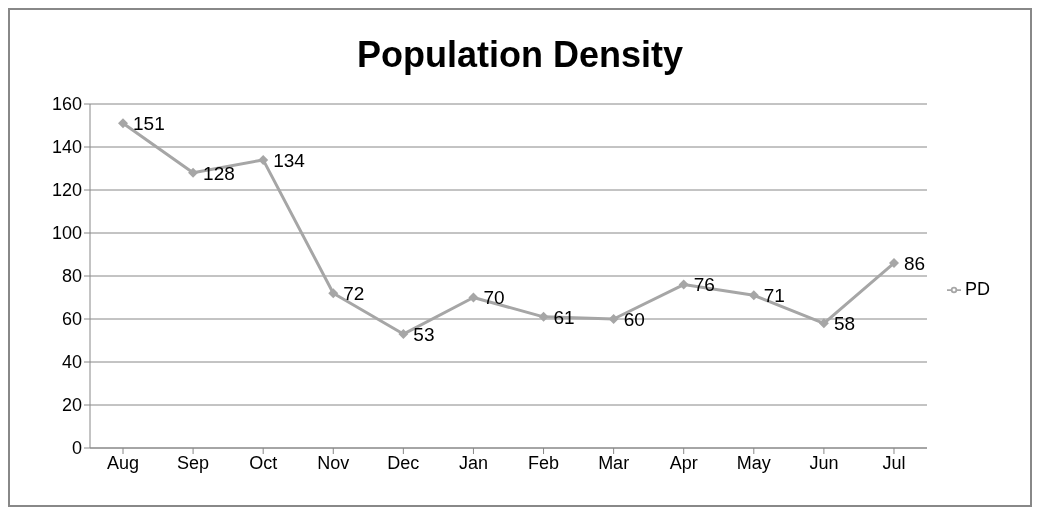 This screenshot has width=1040, height=513. What do you see at coordinates (403, 462) in the screenshot?
I see `x-tick-label: Dec` at bounding box center [403, 462].